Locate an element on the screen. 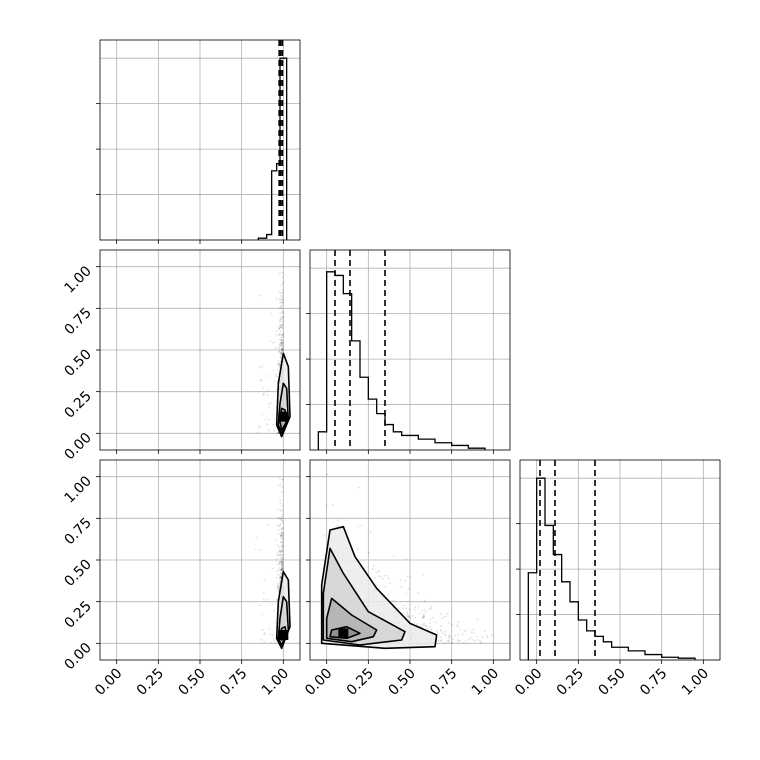 The width and height of the screenshot is (760, 760). density-peak is located at coordinates (283, 635).